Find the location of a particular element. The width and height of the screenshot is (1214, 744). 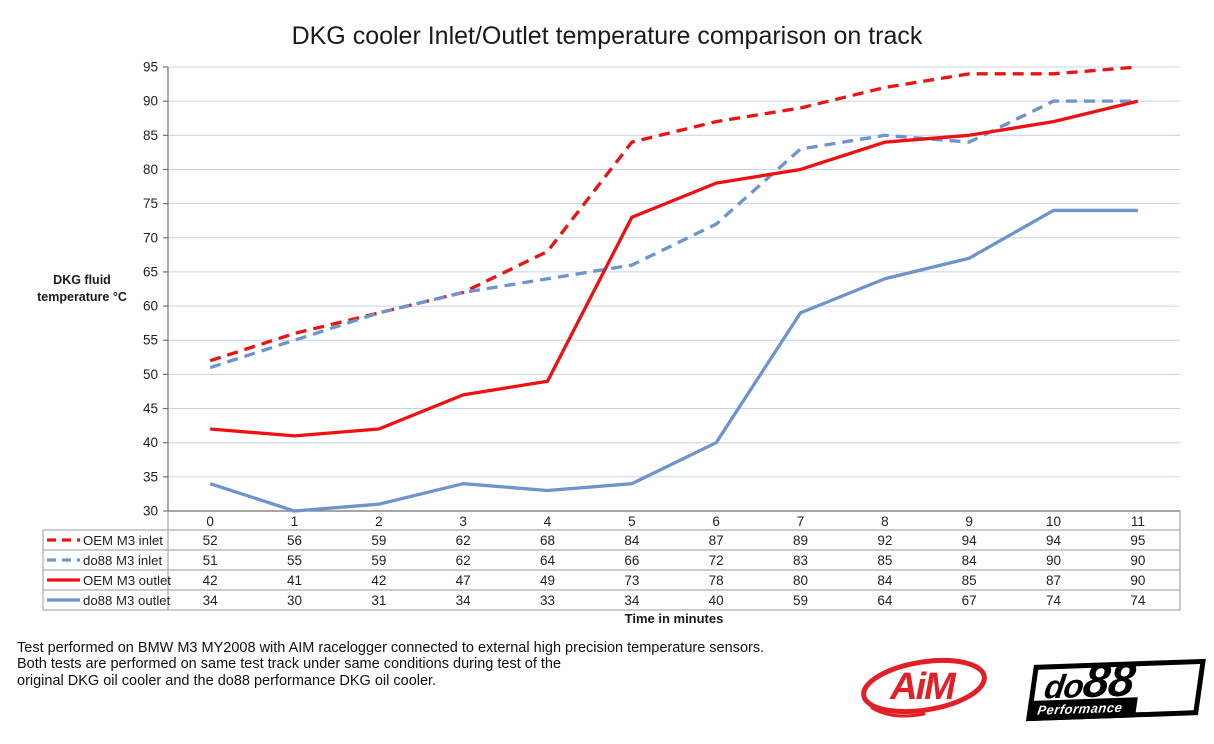

x-axis-tick-label: 4 is located at coordinates (548, 521).